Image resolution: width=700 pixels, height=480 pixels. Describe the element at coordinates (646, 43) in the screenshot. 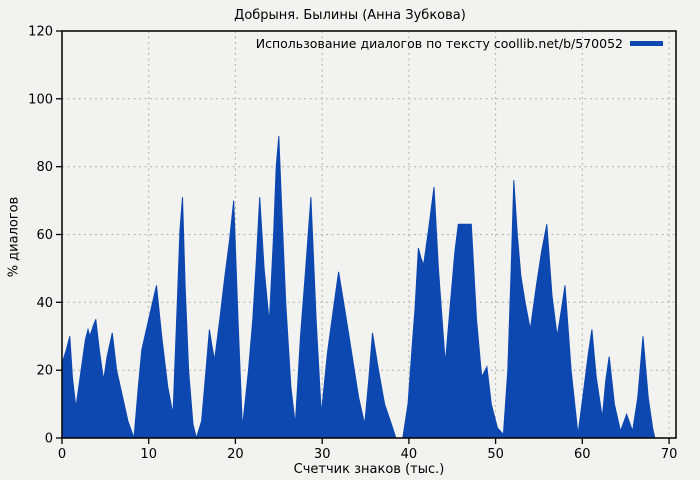

I see `legend-line-swatch` at that location.